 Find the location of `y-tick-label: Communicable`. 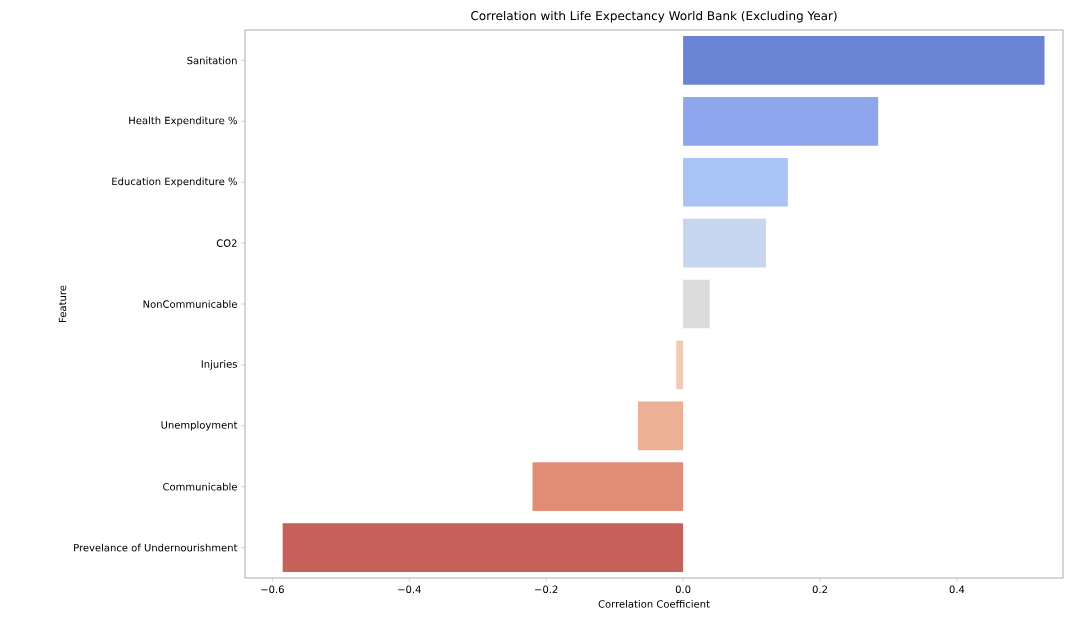

y-tick-label: Communicable is located at coordinates (200, 486).